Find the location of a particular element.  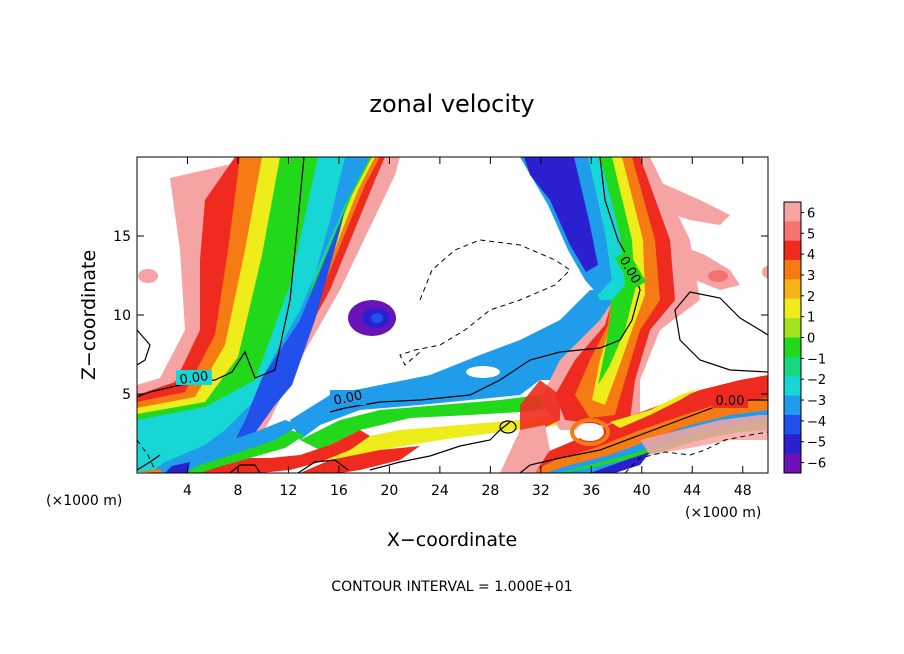

band-mid-green is located at coordinates (470, 405).